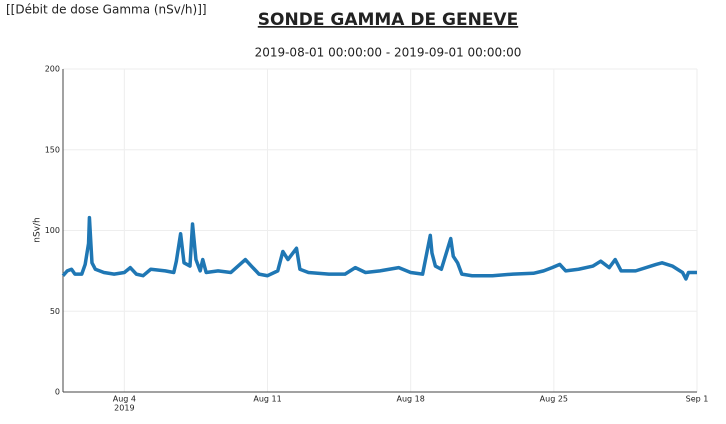  What do you see at coordinates (52, 149) in the screenshot?
I see `y-tick-label: 150` at bounding box center [52, 149].